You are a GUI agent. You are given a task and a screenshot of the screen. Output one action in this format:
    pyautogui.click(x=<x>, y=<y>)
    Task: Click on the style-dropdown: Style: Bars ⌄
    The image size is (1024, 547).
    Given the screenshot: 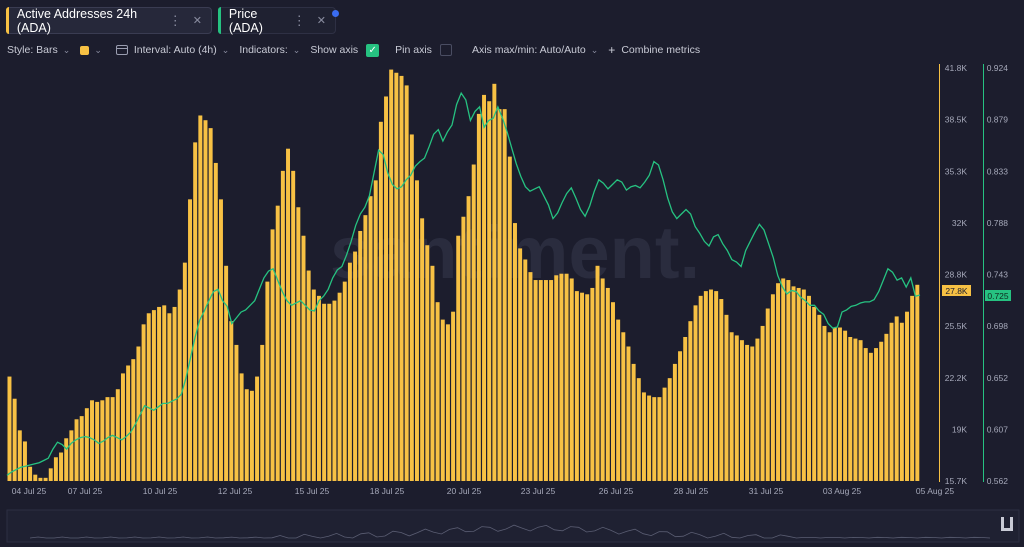 What is the action you would take?
    pyautogui.click(x=38, y=50)
    